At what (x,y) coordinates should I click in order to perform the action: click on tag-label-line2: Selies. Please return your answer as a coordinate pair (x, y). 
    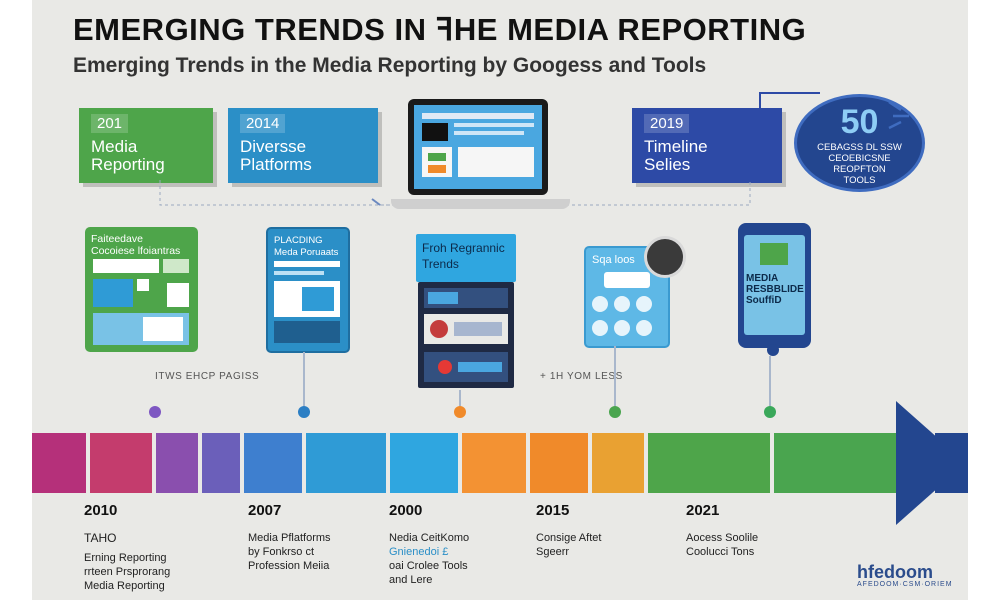
    Looking at the image, I should click on (667, 164).